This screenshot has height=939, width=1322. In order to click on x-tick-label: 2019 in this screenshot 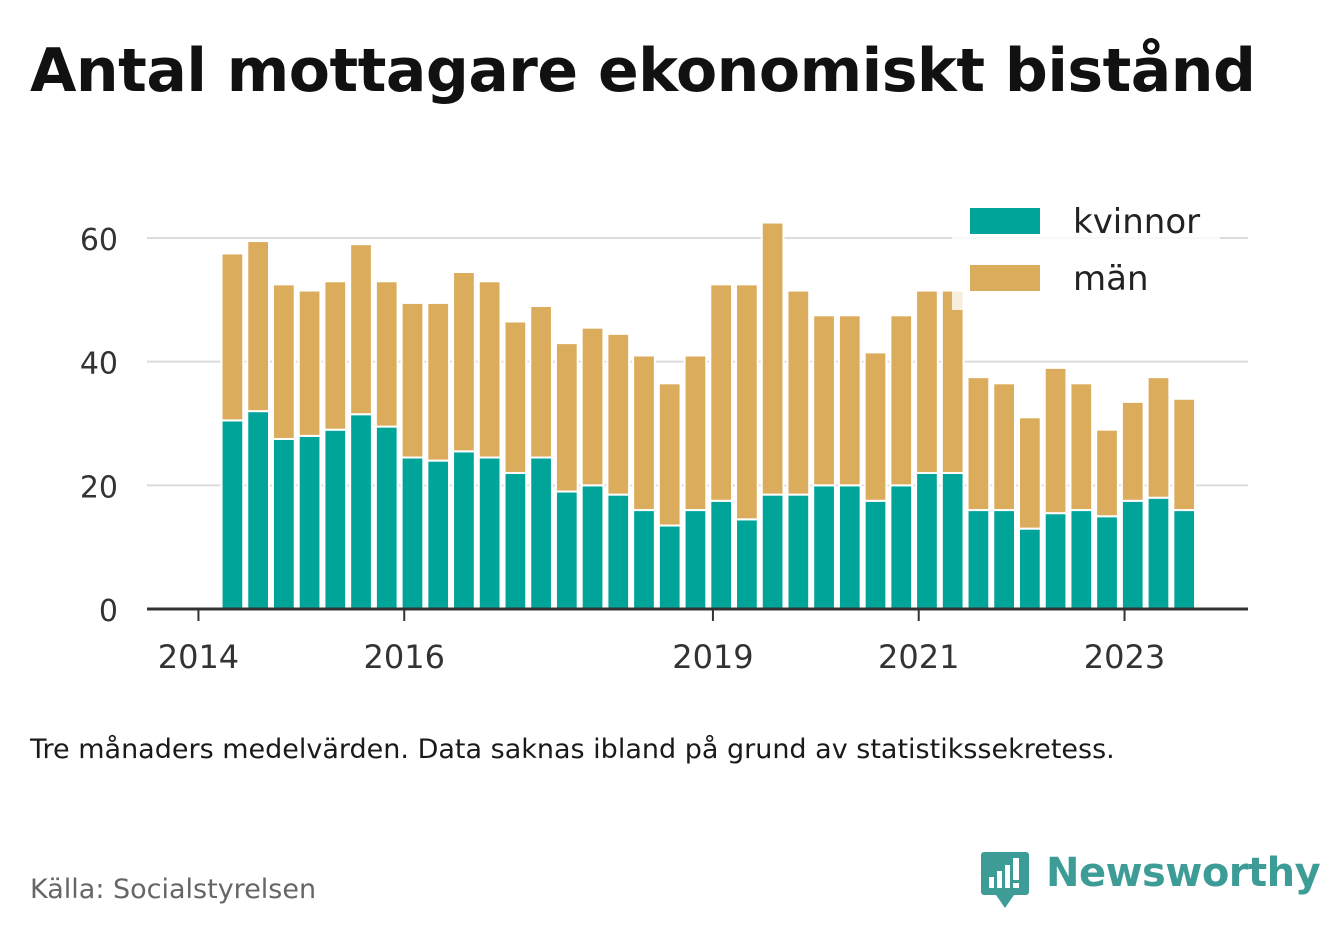, I will do `click(712, 657)`.